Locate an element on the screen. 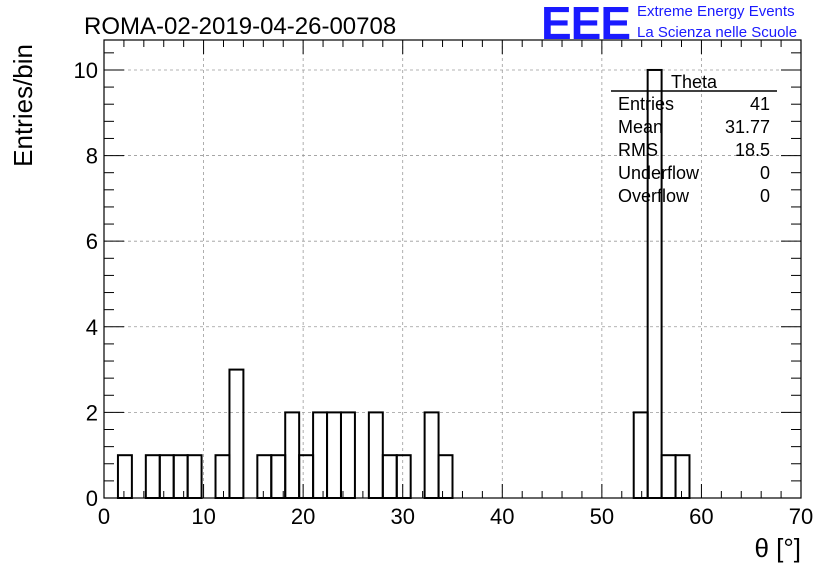 This screenshot has width=836, height=572. y-tick-label: 0 is located at coordinates (92, 498).